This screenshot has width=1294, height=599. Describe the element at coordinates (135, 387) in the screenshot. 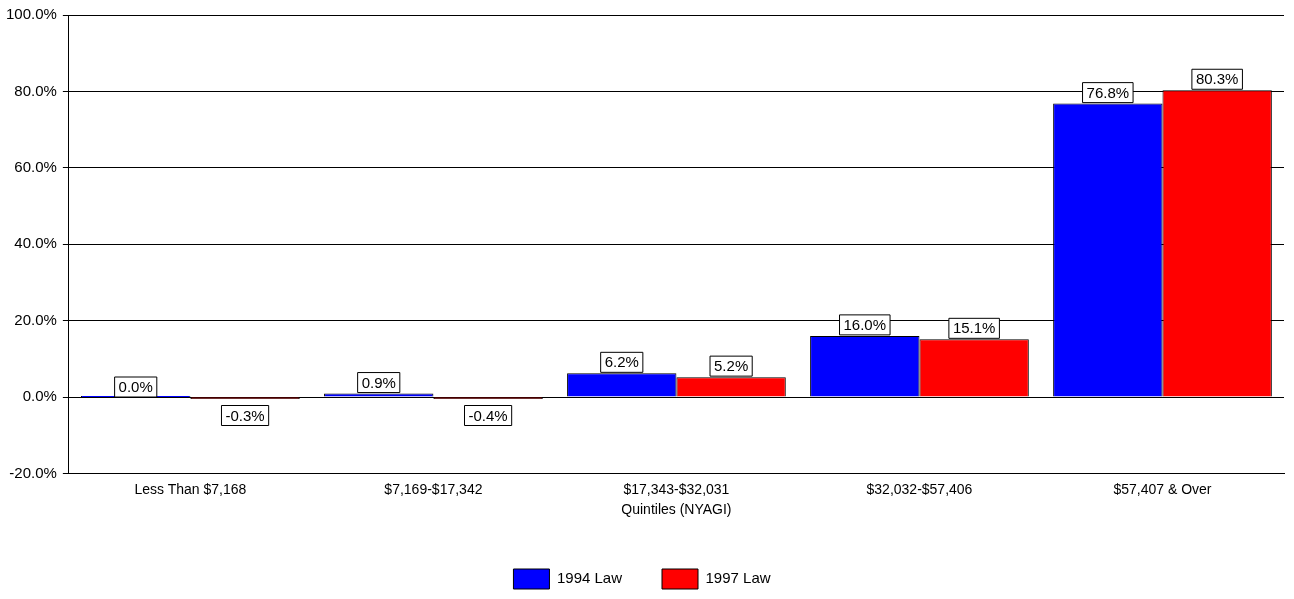

I see `data-label: 0.0%` at that location.